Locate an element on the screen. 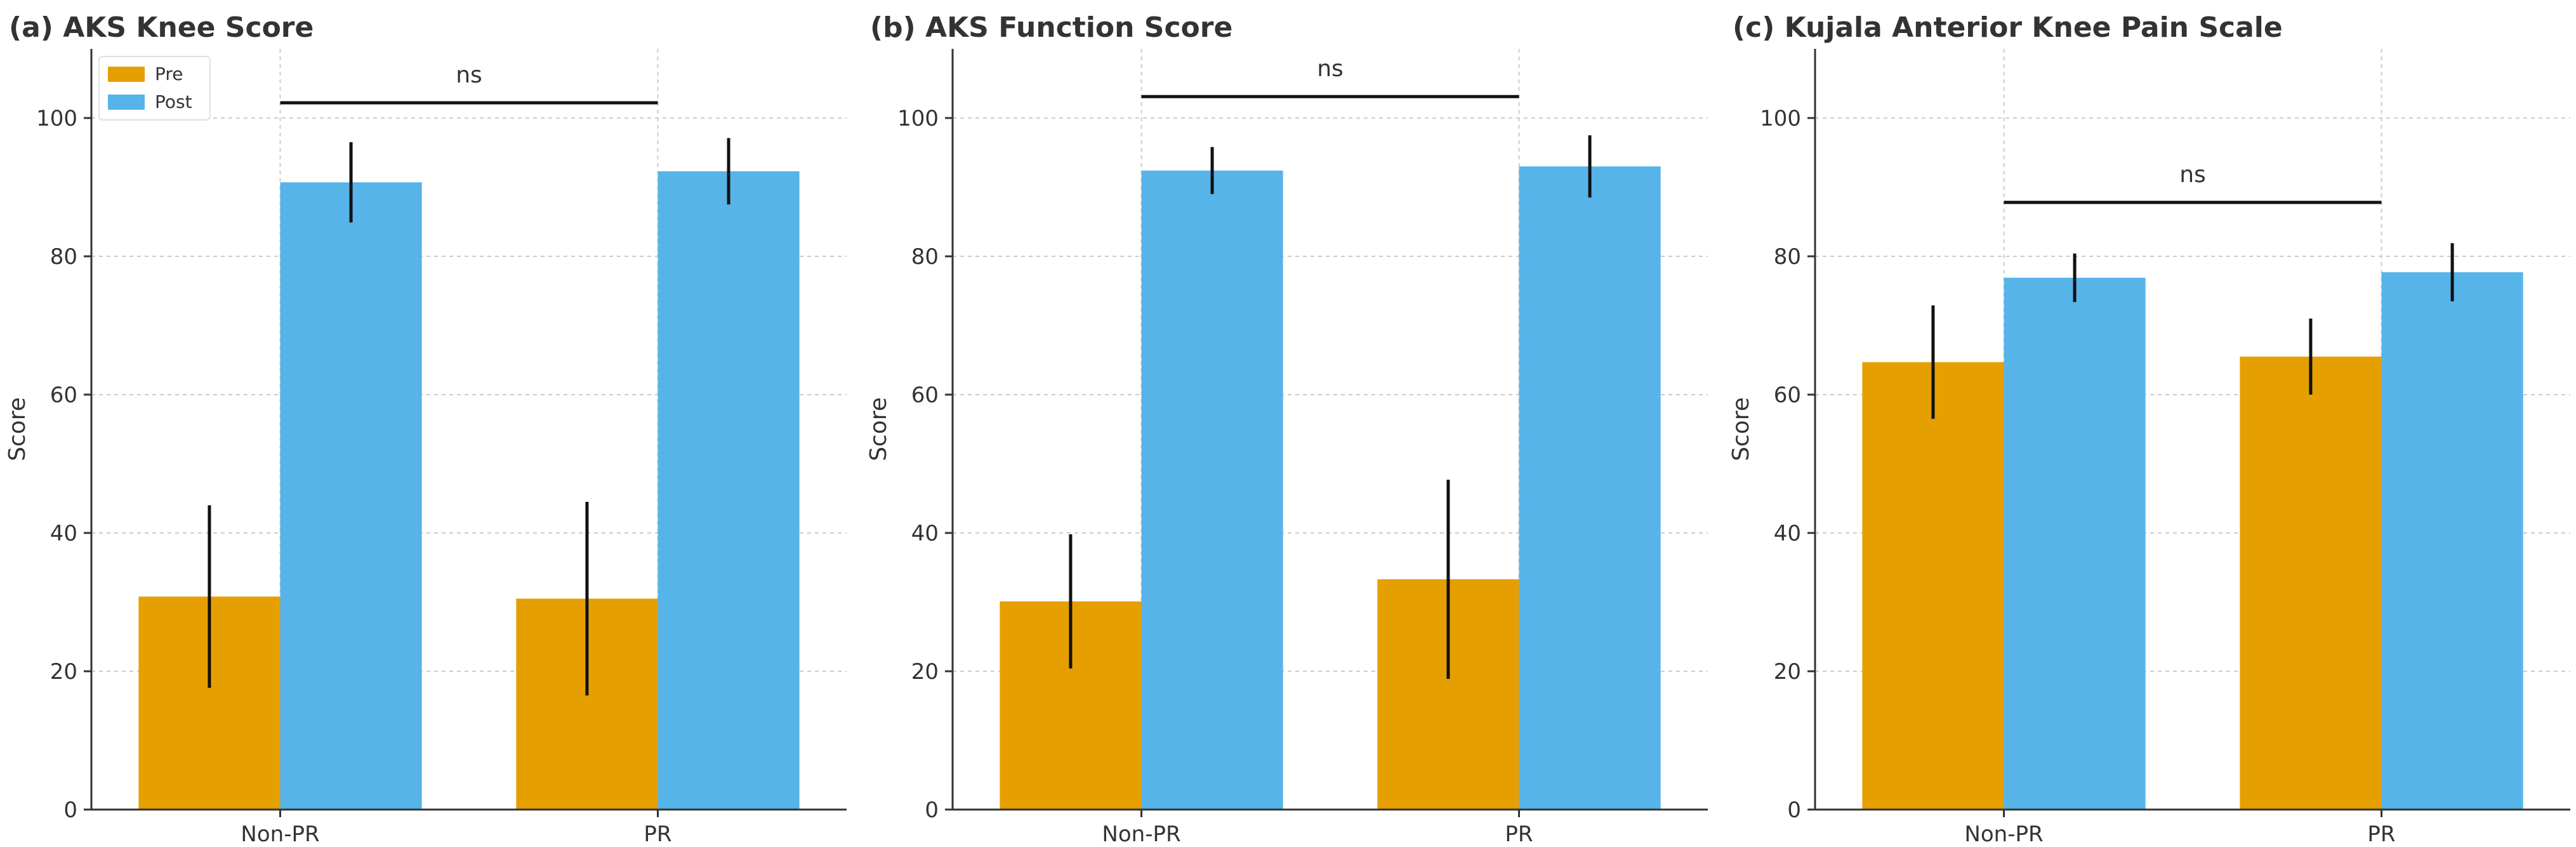  legend-label-pre: Pre is located at coordinates (169, 73).